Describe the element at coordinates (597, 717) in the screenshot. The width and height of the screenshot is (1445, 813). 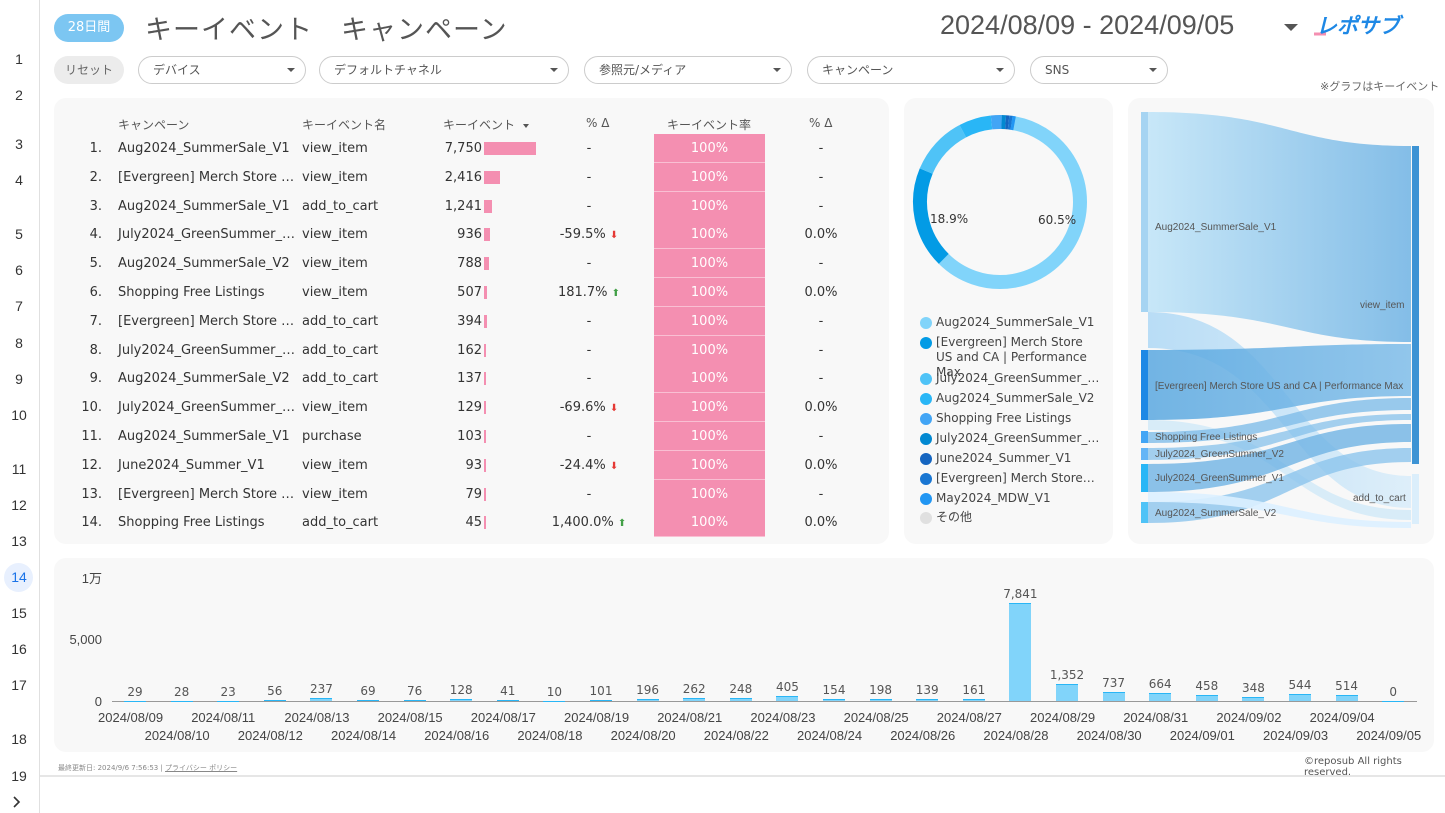
I see `x-tick-label: 2024/08/19` at that location.